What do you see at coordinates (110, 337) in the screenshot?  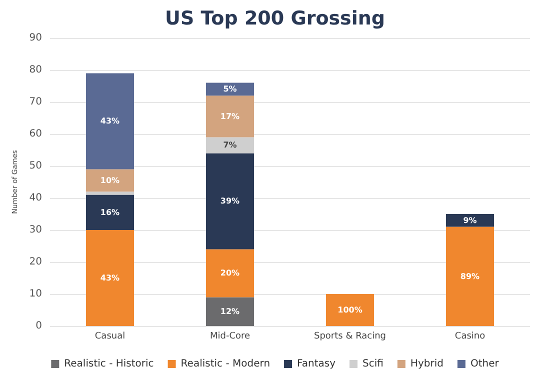 I see `x-tick-label: Casual` at bounding box center [110, 337].